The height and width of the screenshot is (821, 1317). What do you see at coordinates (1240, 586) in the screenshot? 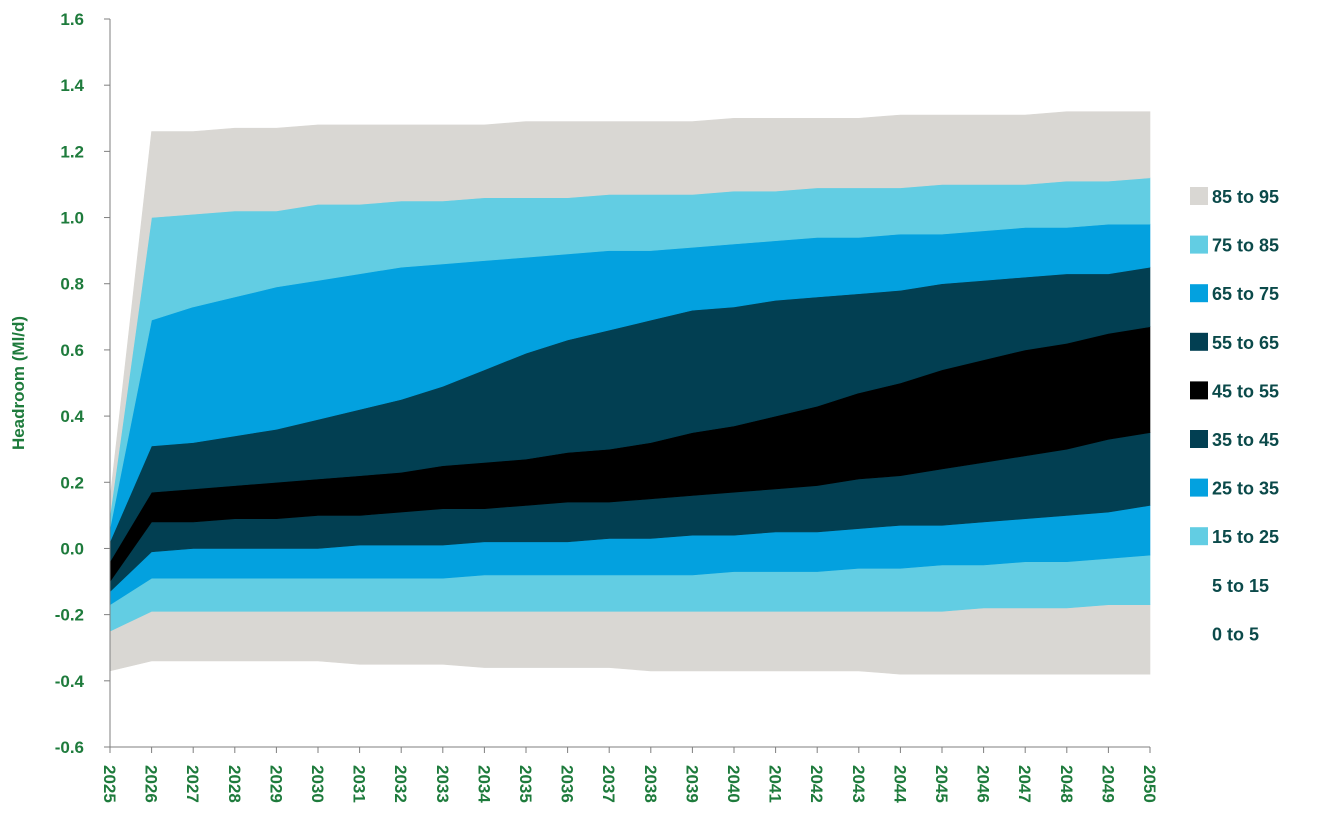
I see `legend-label: 5 to 15` at bounding box center [1240, 586].